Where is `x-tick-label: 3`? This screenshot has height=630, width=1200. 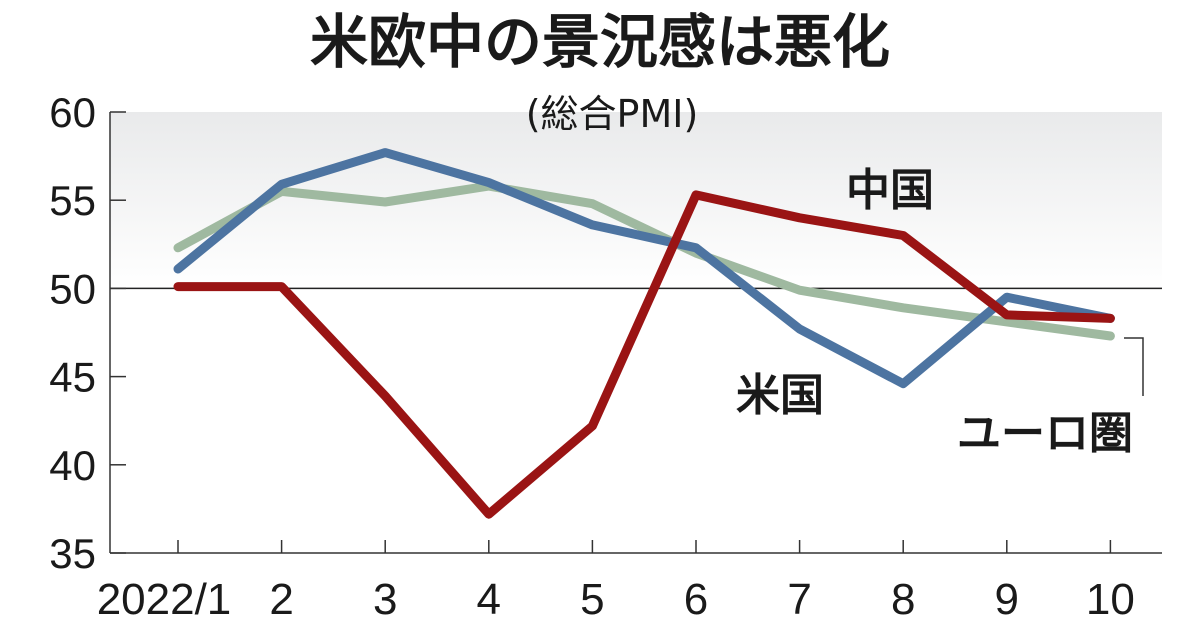 x-tick-label: 3 is located at coordinates (385, 599).